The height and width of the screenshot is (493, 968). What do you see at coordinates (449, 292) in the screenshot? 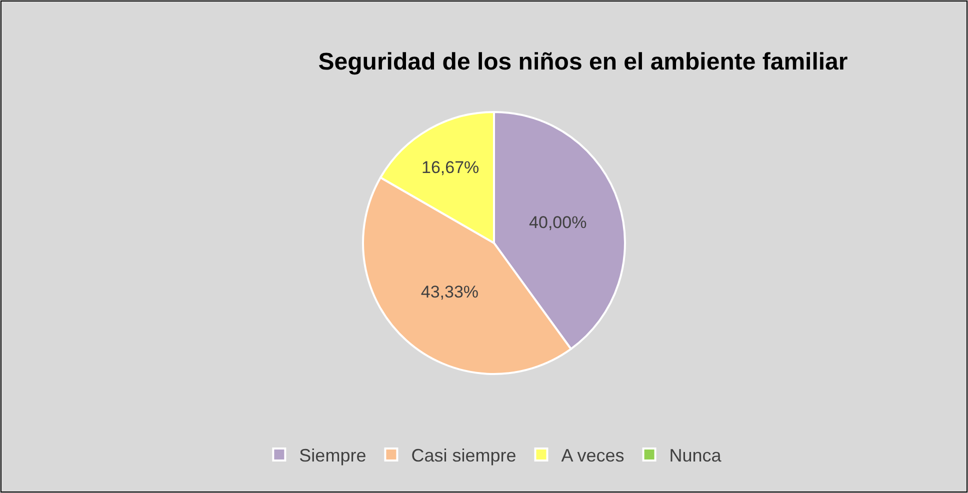
I see `data-label: 43,33%` at bounding box center [449, 292].